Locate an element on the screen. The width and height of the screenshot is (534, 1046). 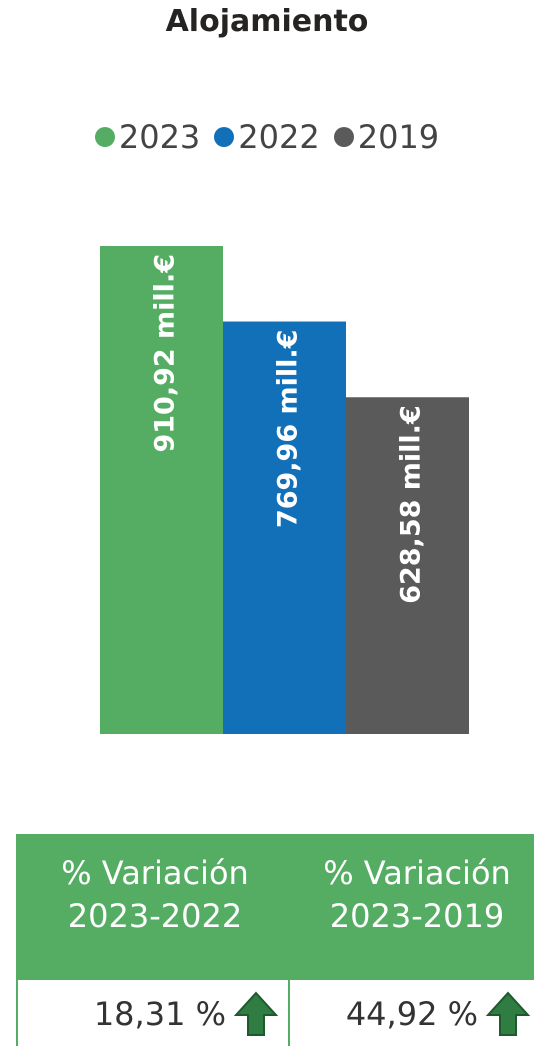
data-label-2023: 910,92 mill.€ is located at coordinates (165, 353).